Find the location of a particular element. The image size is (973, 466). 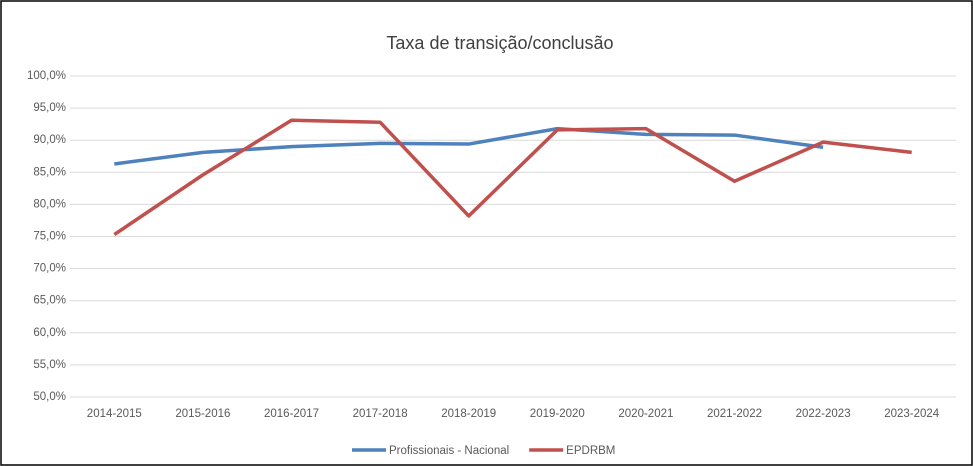

x-tick-label: 2020-2021 is located at coordinates (645, 414).